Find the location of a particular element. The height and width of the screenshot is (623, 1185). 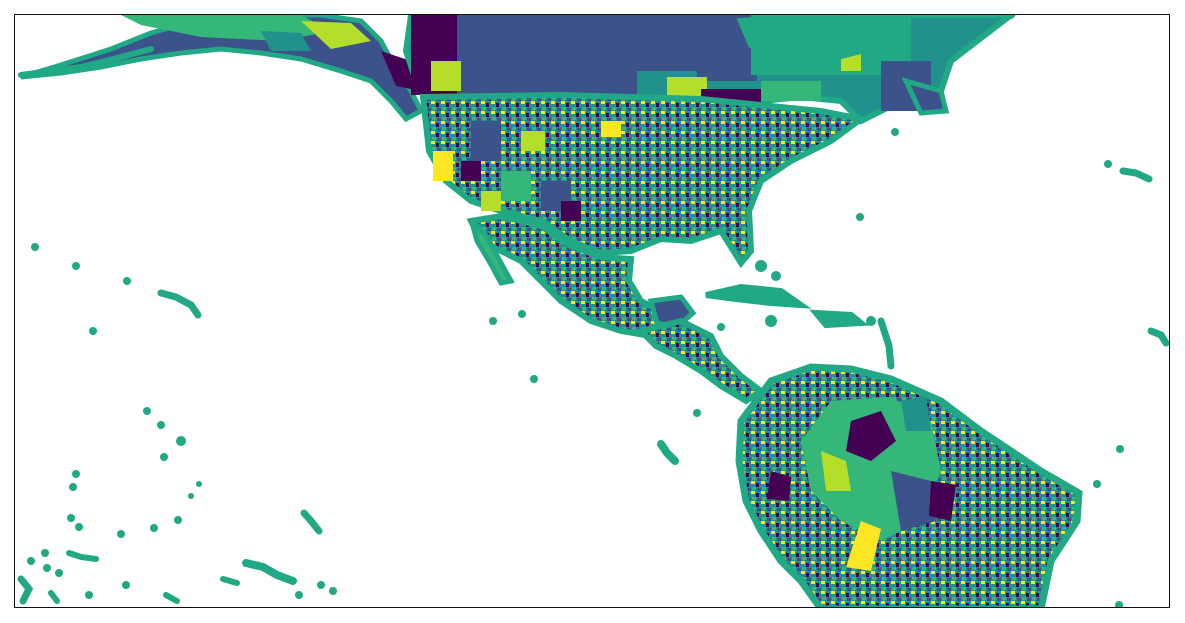

baja-california is located at coordinates (491, 251).